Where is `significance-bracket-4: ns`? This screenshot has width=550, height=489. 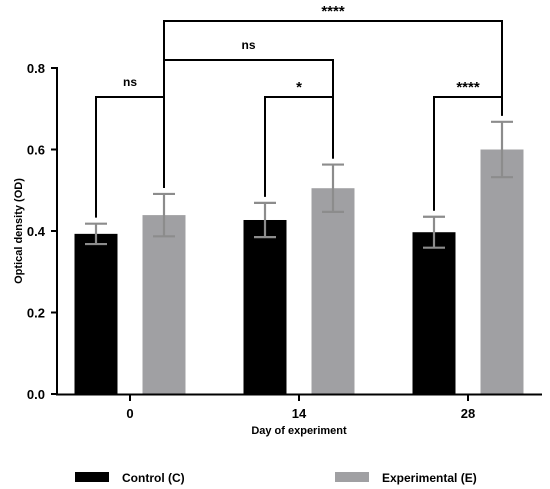 significance-bracket-4: ns is located at coordinates (248, 113).